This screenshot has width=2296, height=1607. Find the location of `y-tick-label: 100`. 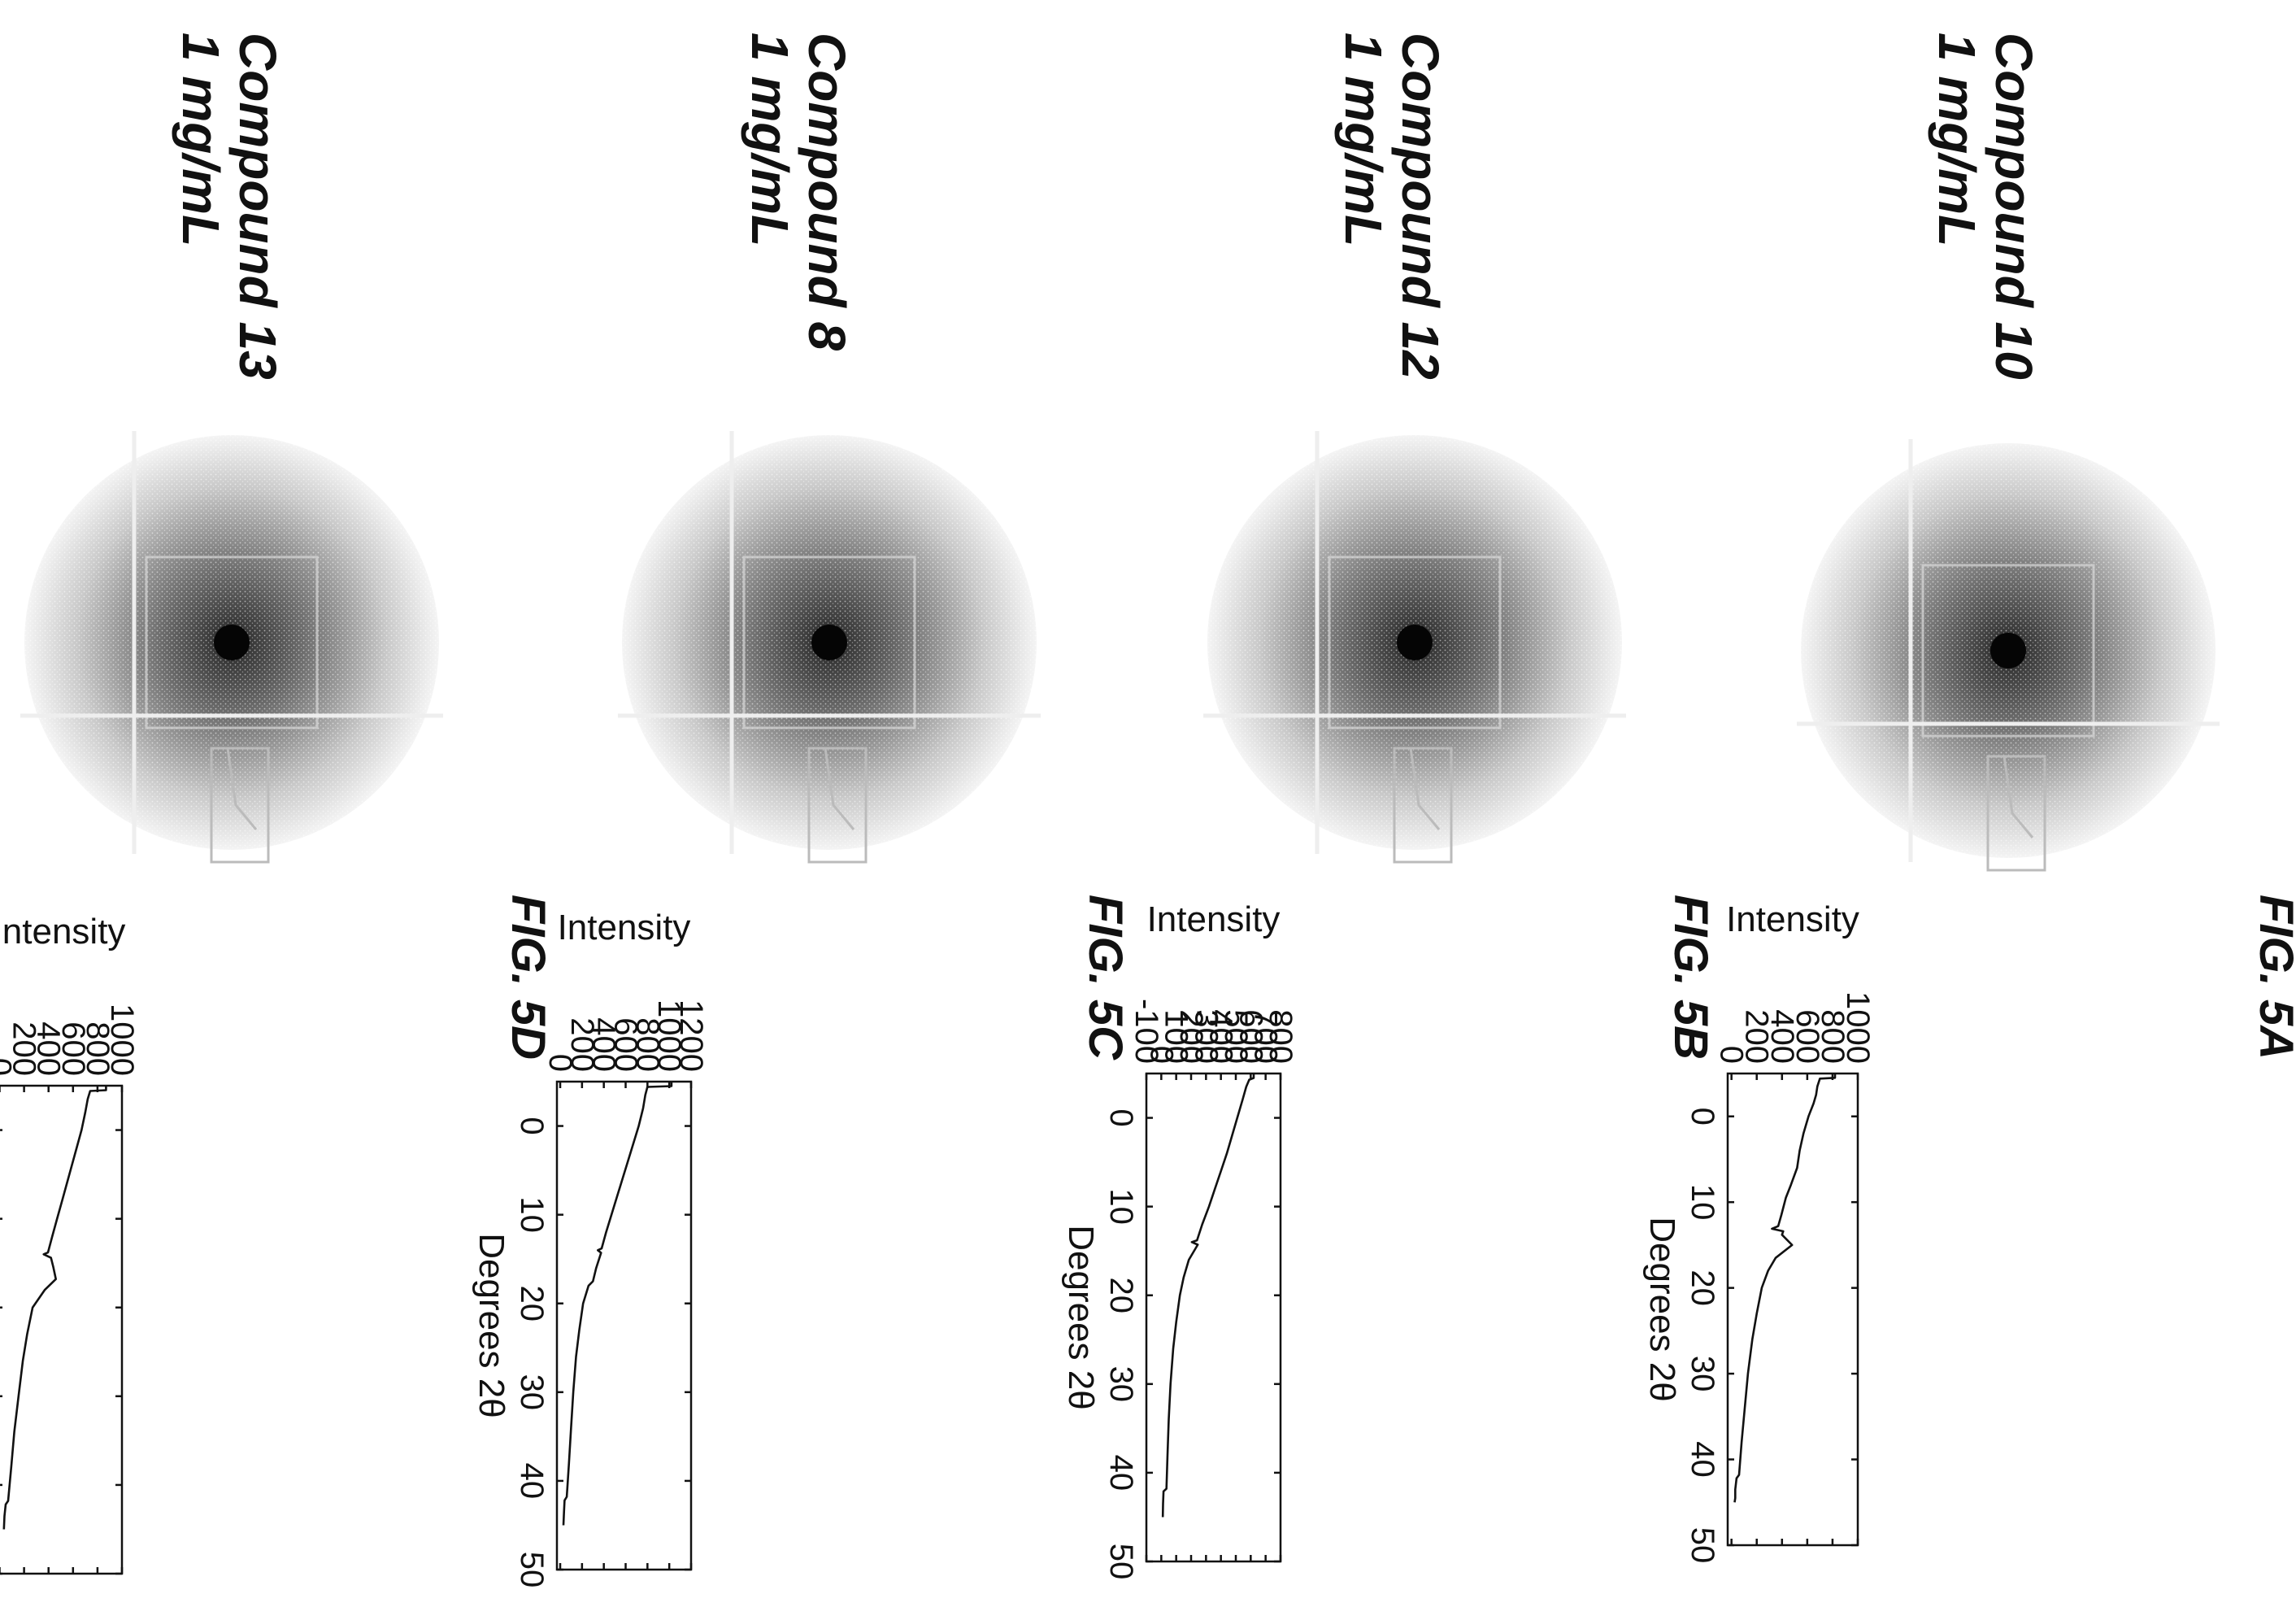

y-tick-label: 100 is located at coordinates (1177, 1036).